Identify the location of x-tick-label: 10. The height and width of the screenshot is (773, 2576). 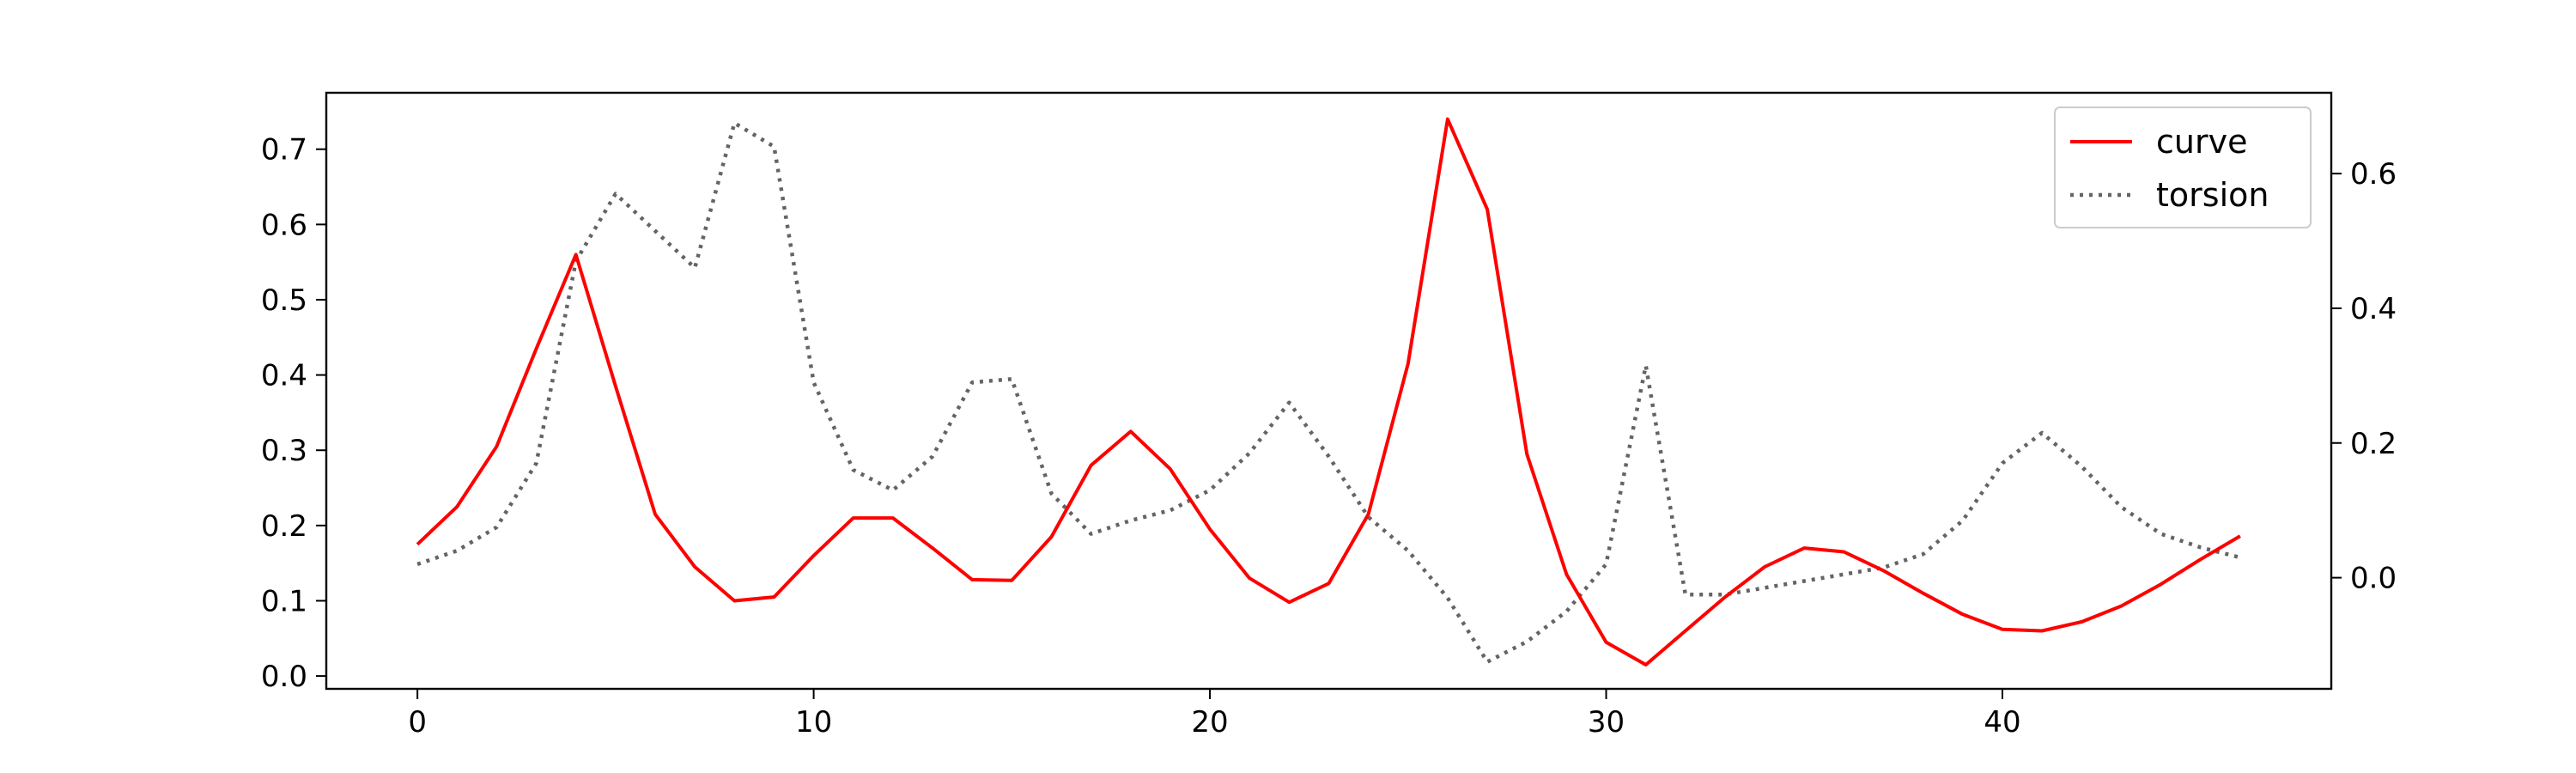
(813, 722).